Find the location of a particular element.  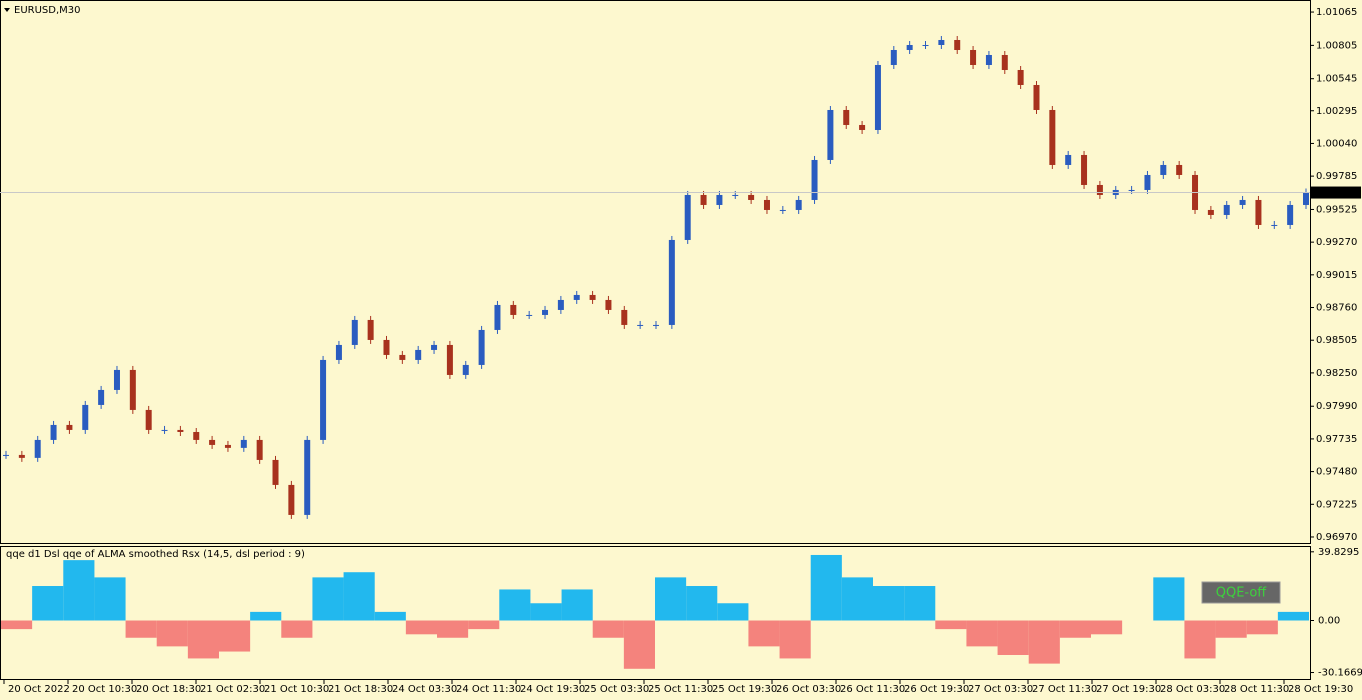

qqe-button is located at coordinates (1241, 592).